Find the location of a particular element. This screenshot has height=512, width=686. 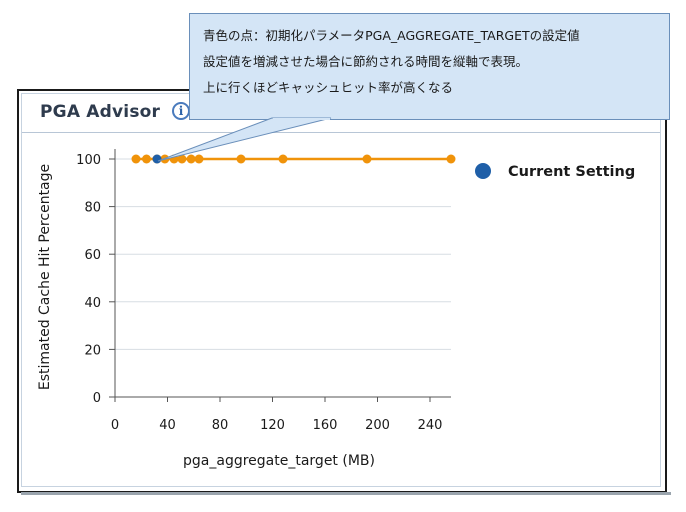

panel-title: PGA Advisor is located at coordinates (100, 112).